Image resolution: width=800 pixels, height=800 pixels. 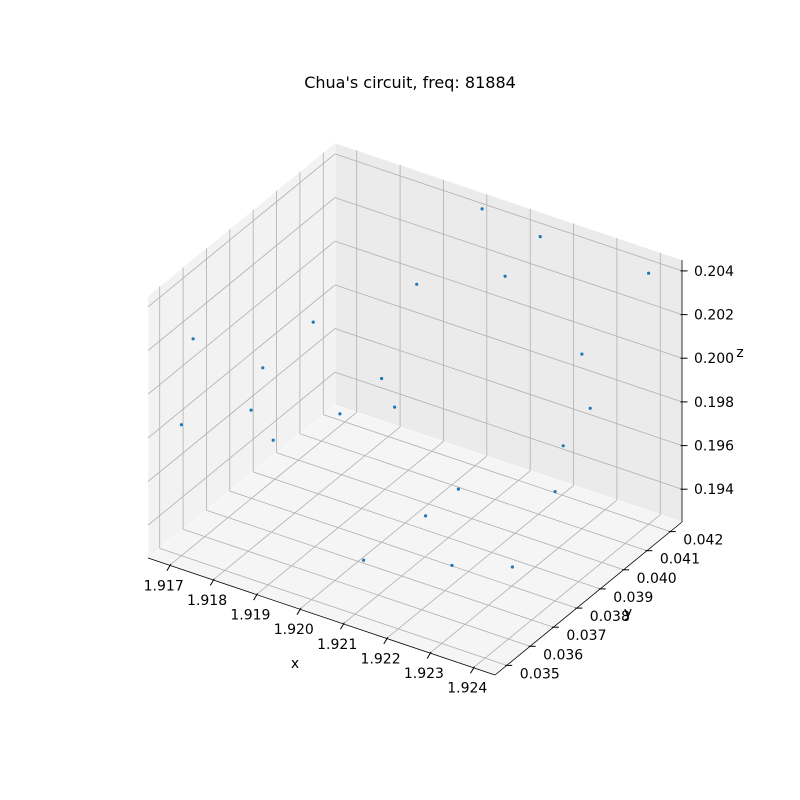 I want to click on x-tick-label: 1.920, so click(x=294, y=630).